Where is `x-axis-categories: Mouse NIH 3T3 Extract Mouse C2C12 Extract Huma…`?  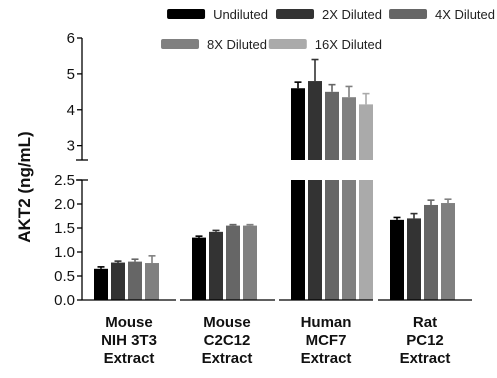
x-axis-categories: Mouse NIH 3T3 Extract Mouse C2C12 Extract Huma… is located at coordinates (277, 333).